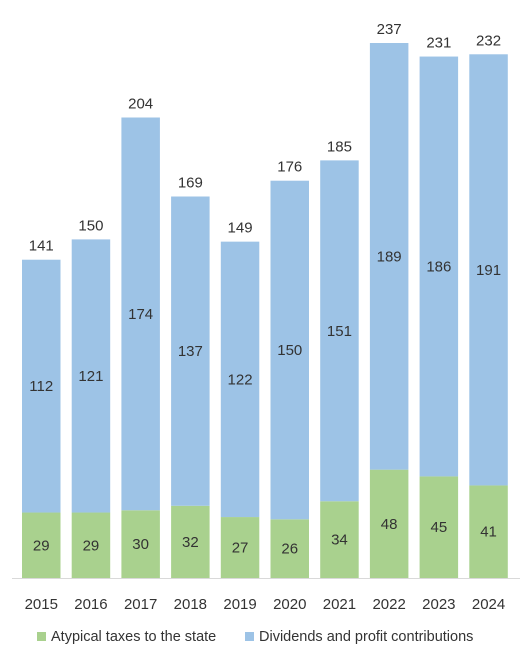 The height and width of the screenshot is (662, 530). I want to click on x-tick-label-2015: 2015, so click(41, 604).